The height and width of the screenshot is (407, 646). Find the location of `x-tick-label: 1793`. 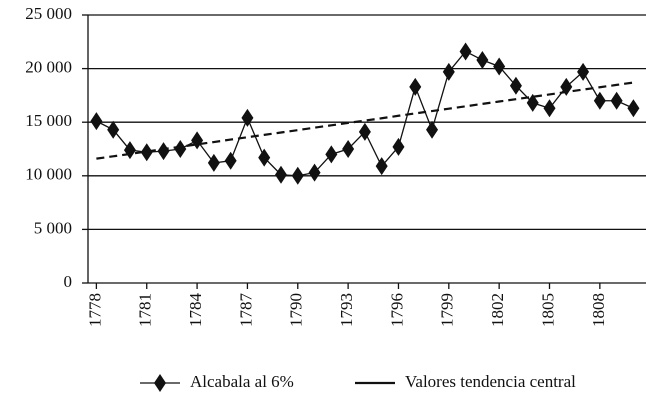

x-tick-label: 1793 is located at coordinates (346, 310).